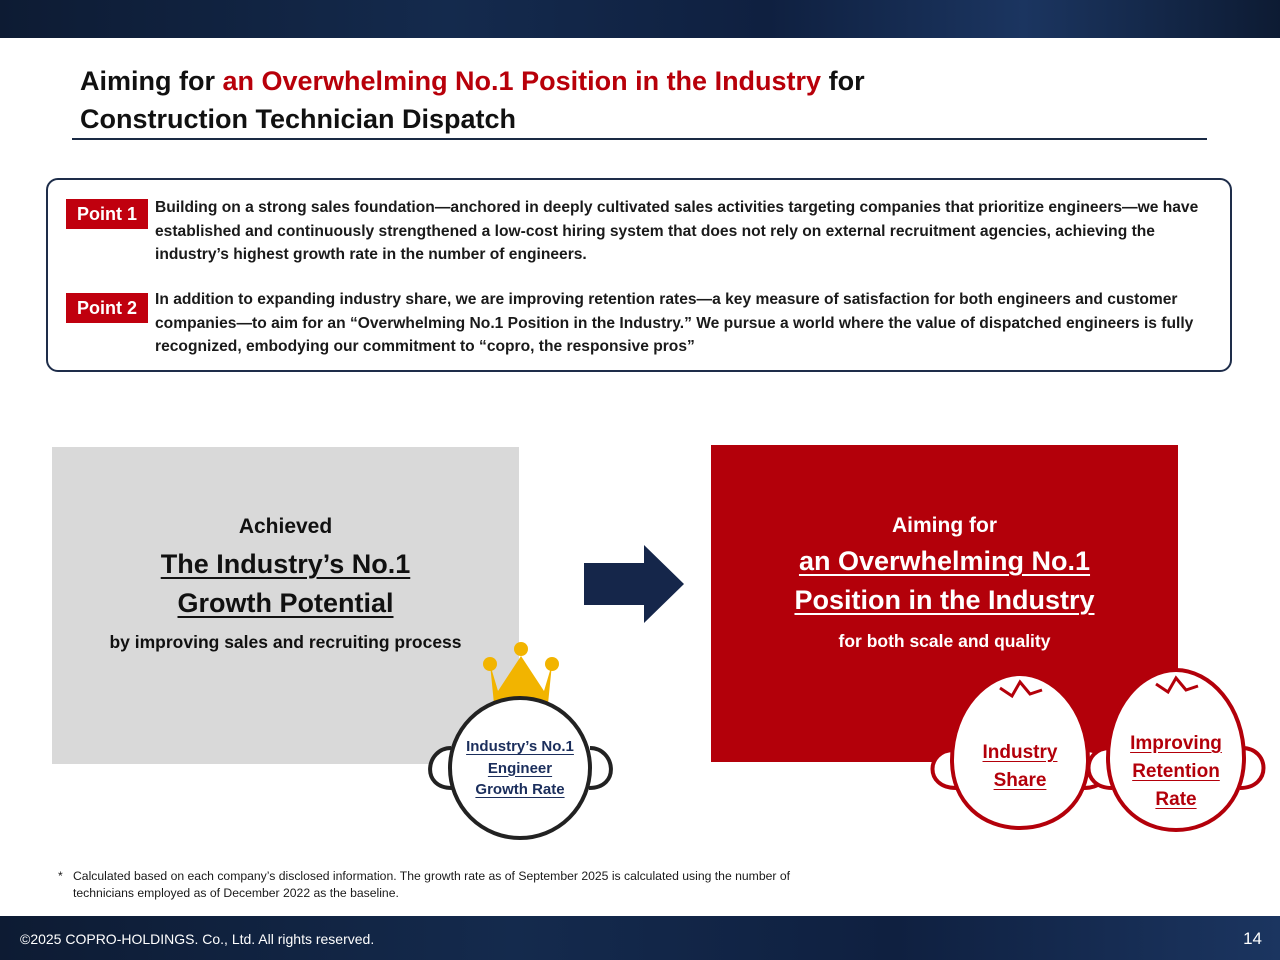 Image resolution: width=1280 pixels, height=960 pixels. I want to click on achieved-headline-line2: Growth Potential, so click(285, 603).